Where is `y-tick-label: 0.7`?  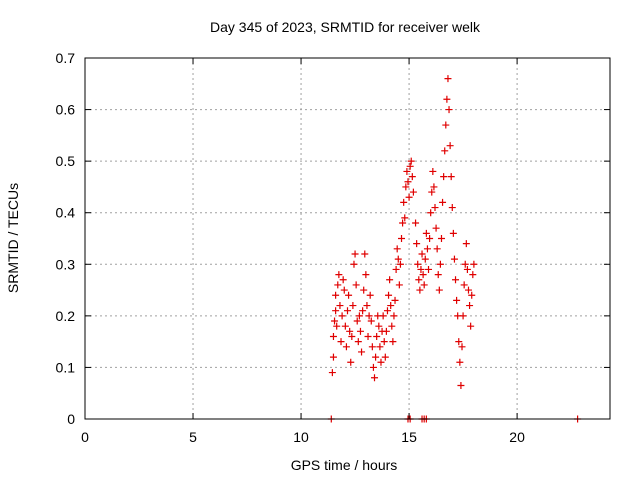
y-tick-label: 0.7 is located at coordinates (66, 58).